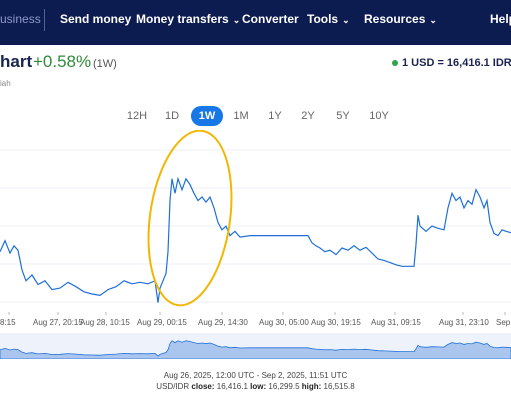 This screenshot has width=511, height=400. What do you see at coordinates (8, 322) in the screenshot?
I see `x-tick-label: 8:15` at bounding box center [8, 322].